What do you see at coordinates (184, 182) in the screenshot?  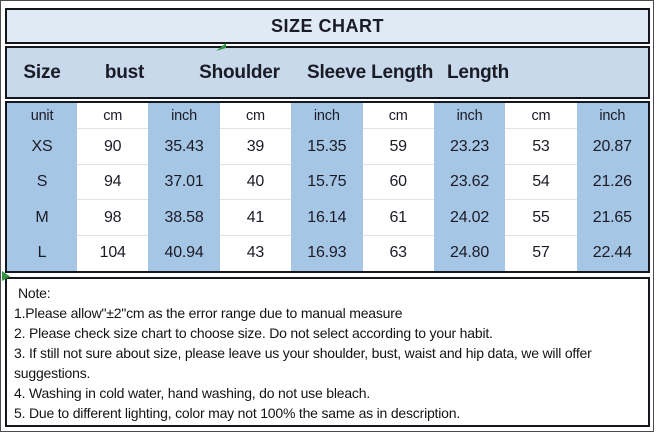 I see `table-cell: 37.01` at bounding box center [184, 182].